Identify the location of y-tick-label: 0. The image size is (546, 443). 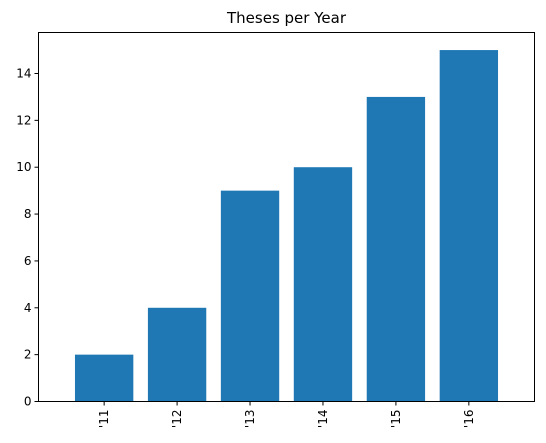
(28, 402).